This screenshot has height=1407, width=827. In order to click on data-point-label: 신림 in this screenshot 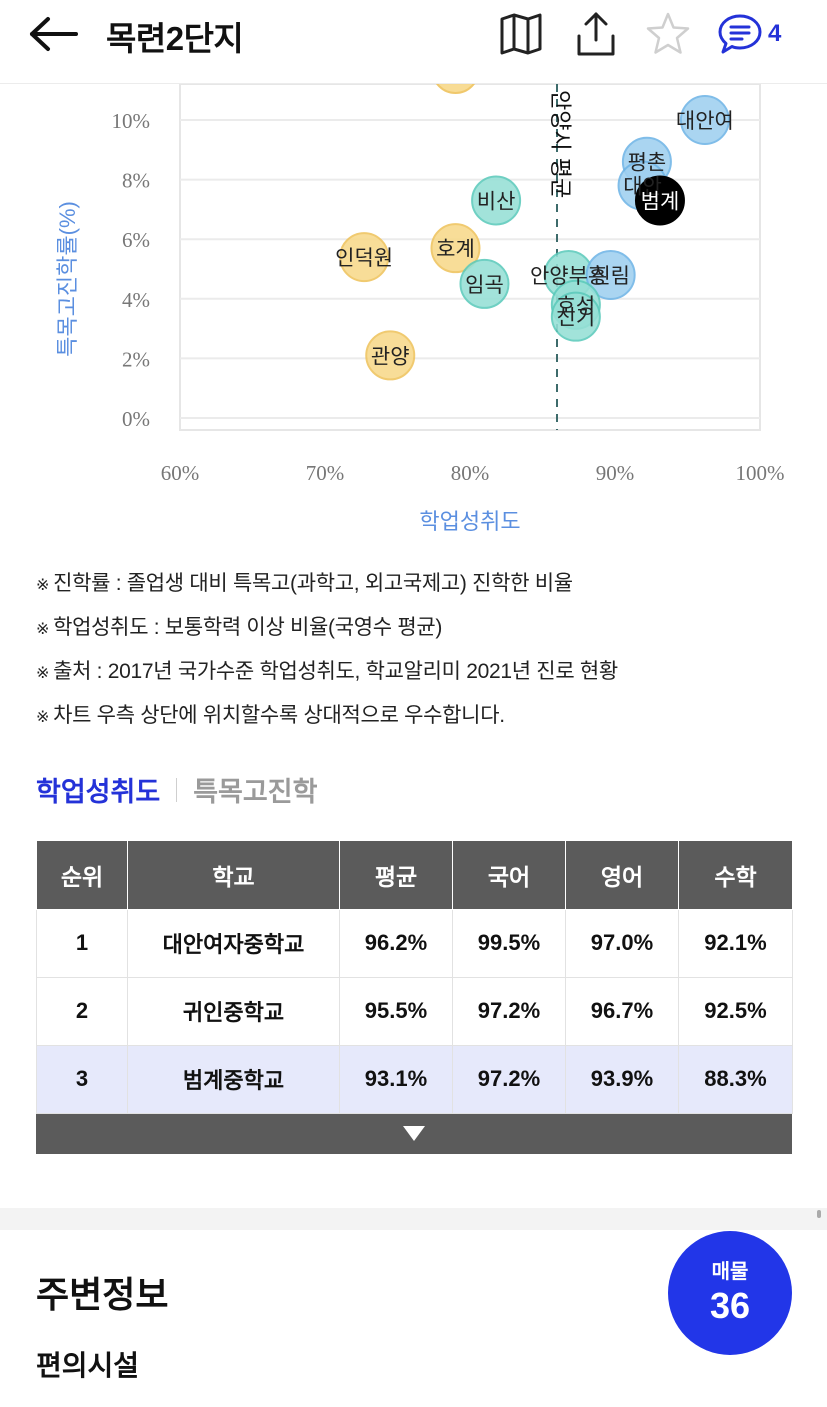, I will do `click(610, 276)`.